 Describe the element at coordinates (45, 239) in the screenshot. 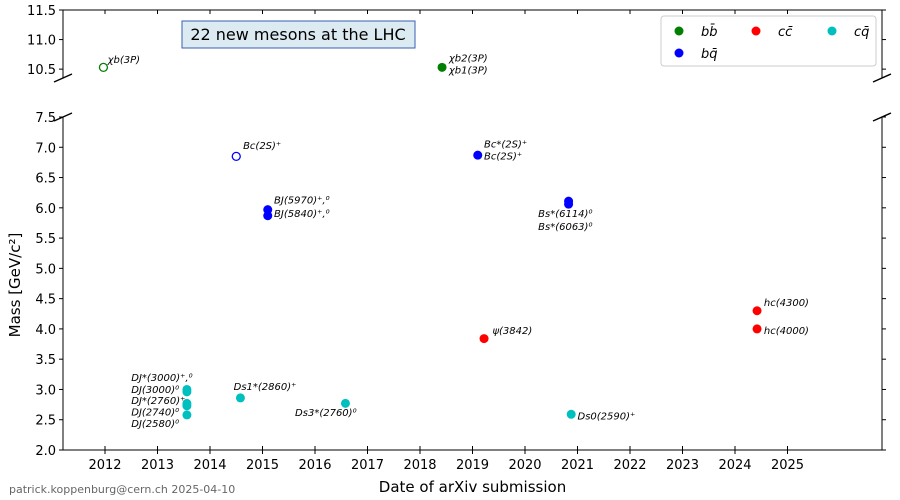

I see `y-tick-label: 5.5` at that location.